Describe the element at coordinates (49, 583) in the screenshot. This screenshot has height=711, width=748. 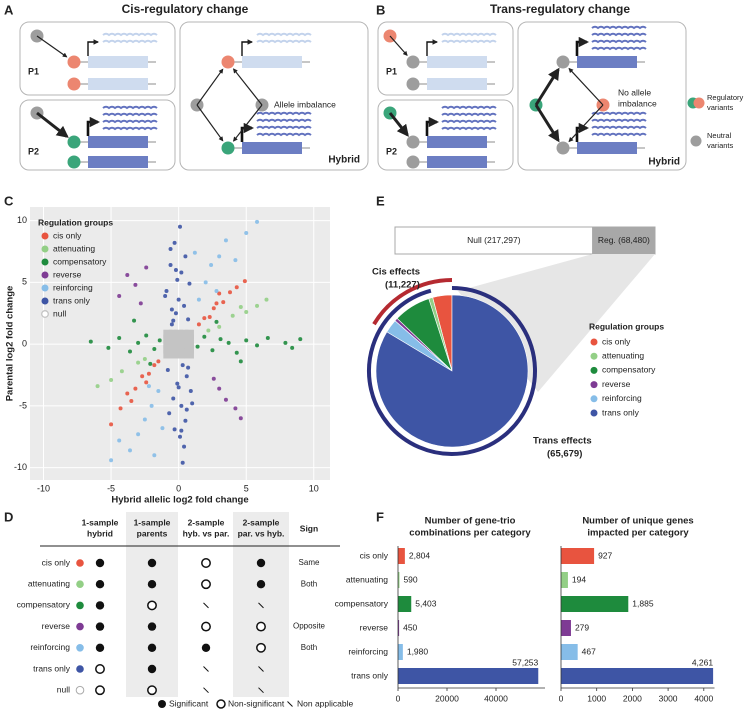
I see `row-label: attenuating` at that location.